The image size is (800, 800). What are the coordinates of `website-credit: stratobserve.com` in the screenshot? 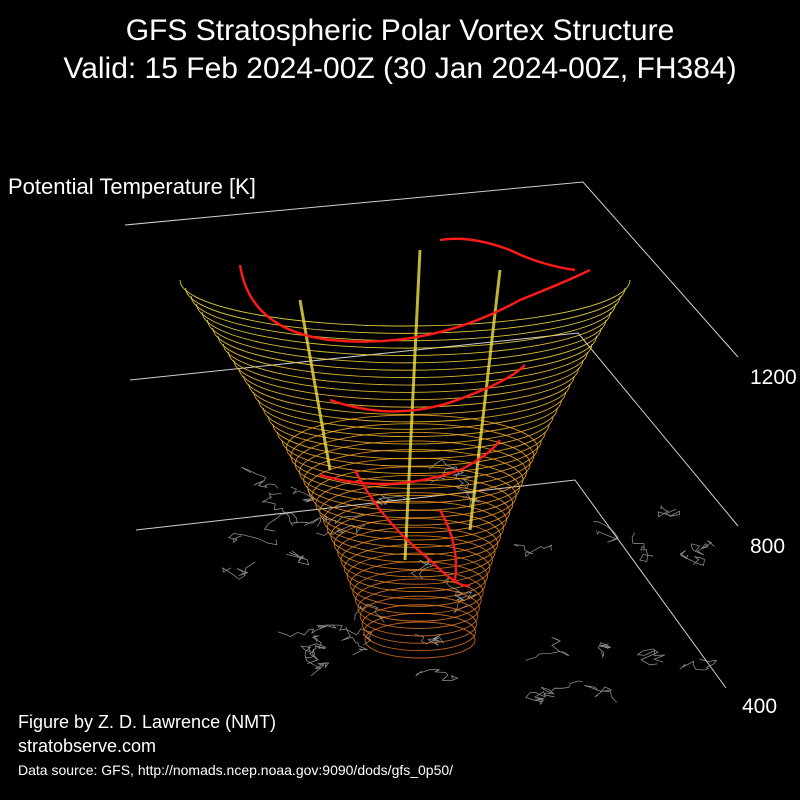 It's located at (87, 746).